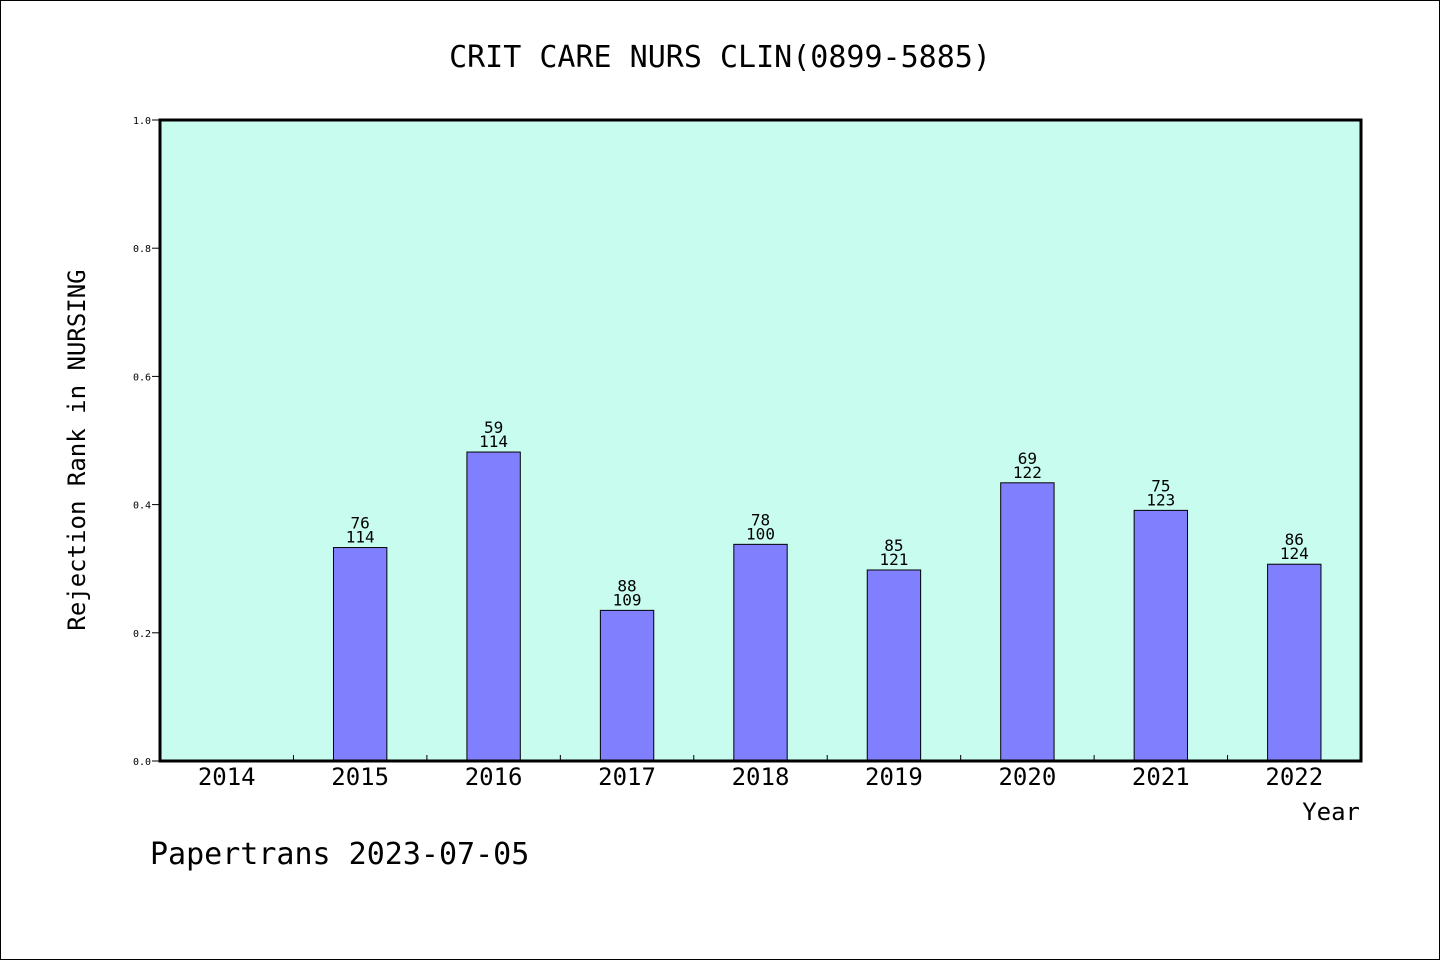 This screenshot has height=960, width=1440. I want to click on bar-rank-label: 88, so click(626, 585).